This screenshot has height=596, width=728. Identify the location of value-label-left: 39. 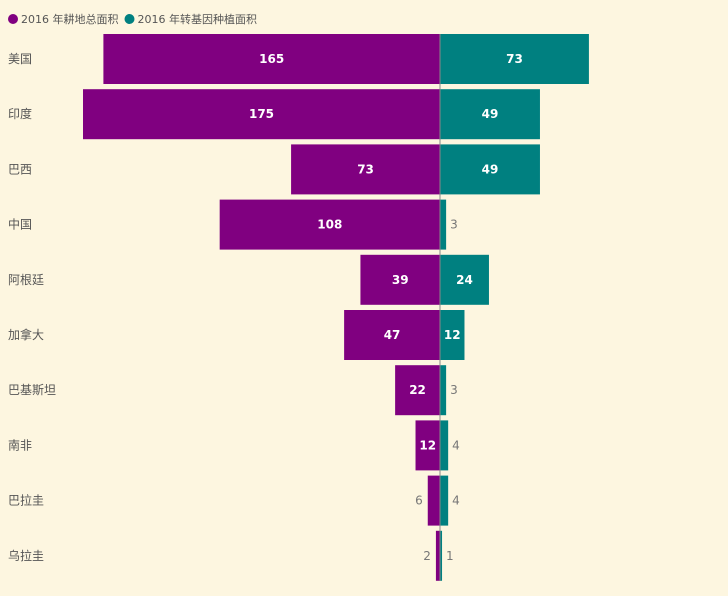
(400, 280).